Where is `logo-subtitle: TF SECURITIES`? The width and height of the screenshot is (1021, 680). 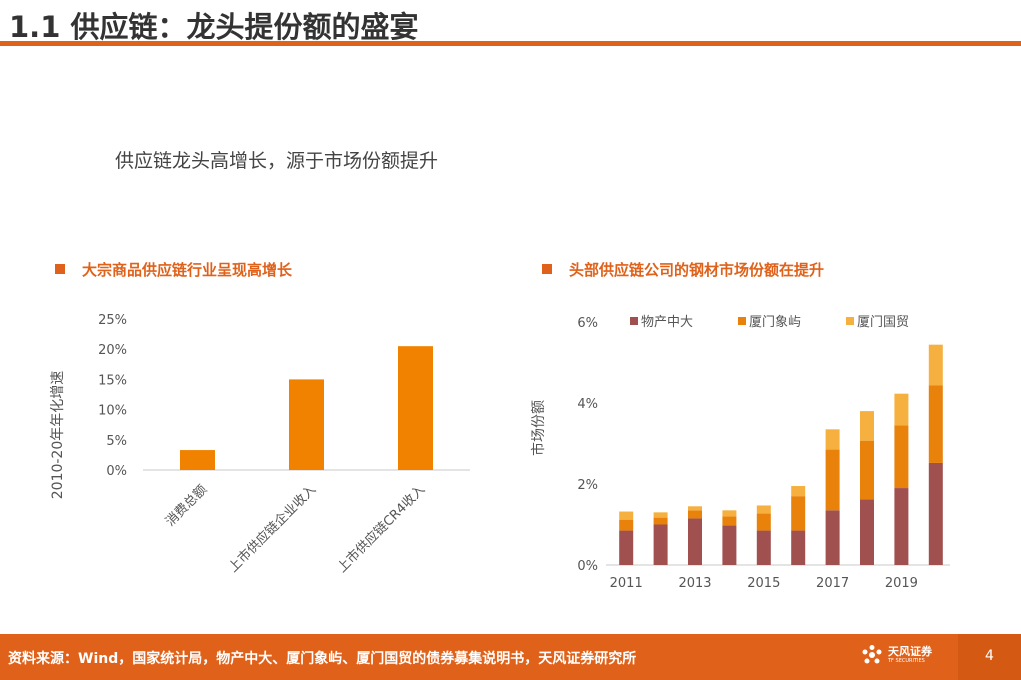 logo-subtitle: TF SECURITIES is located at coordinates (906, 661).